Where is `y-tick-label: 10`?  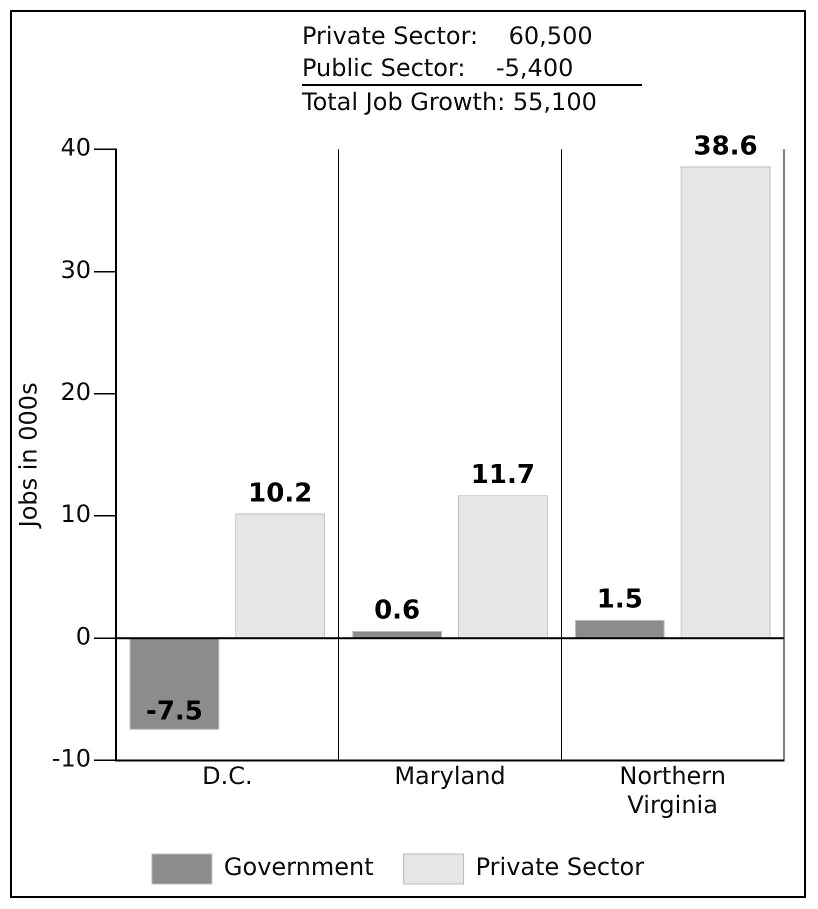 y-tick-label: 10 is located at coordinates (75, 514).